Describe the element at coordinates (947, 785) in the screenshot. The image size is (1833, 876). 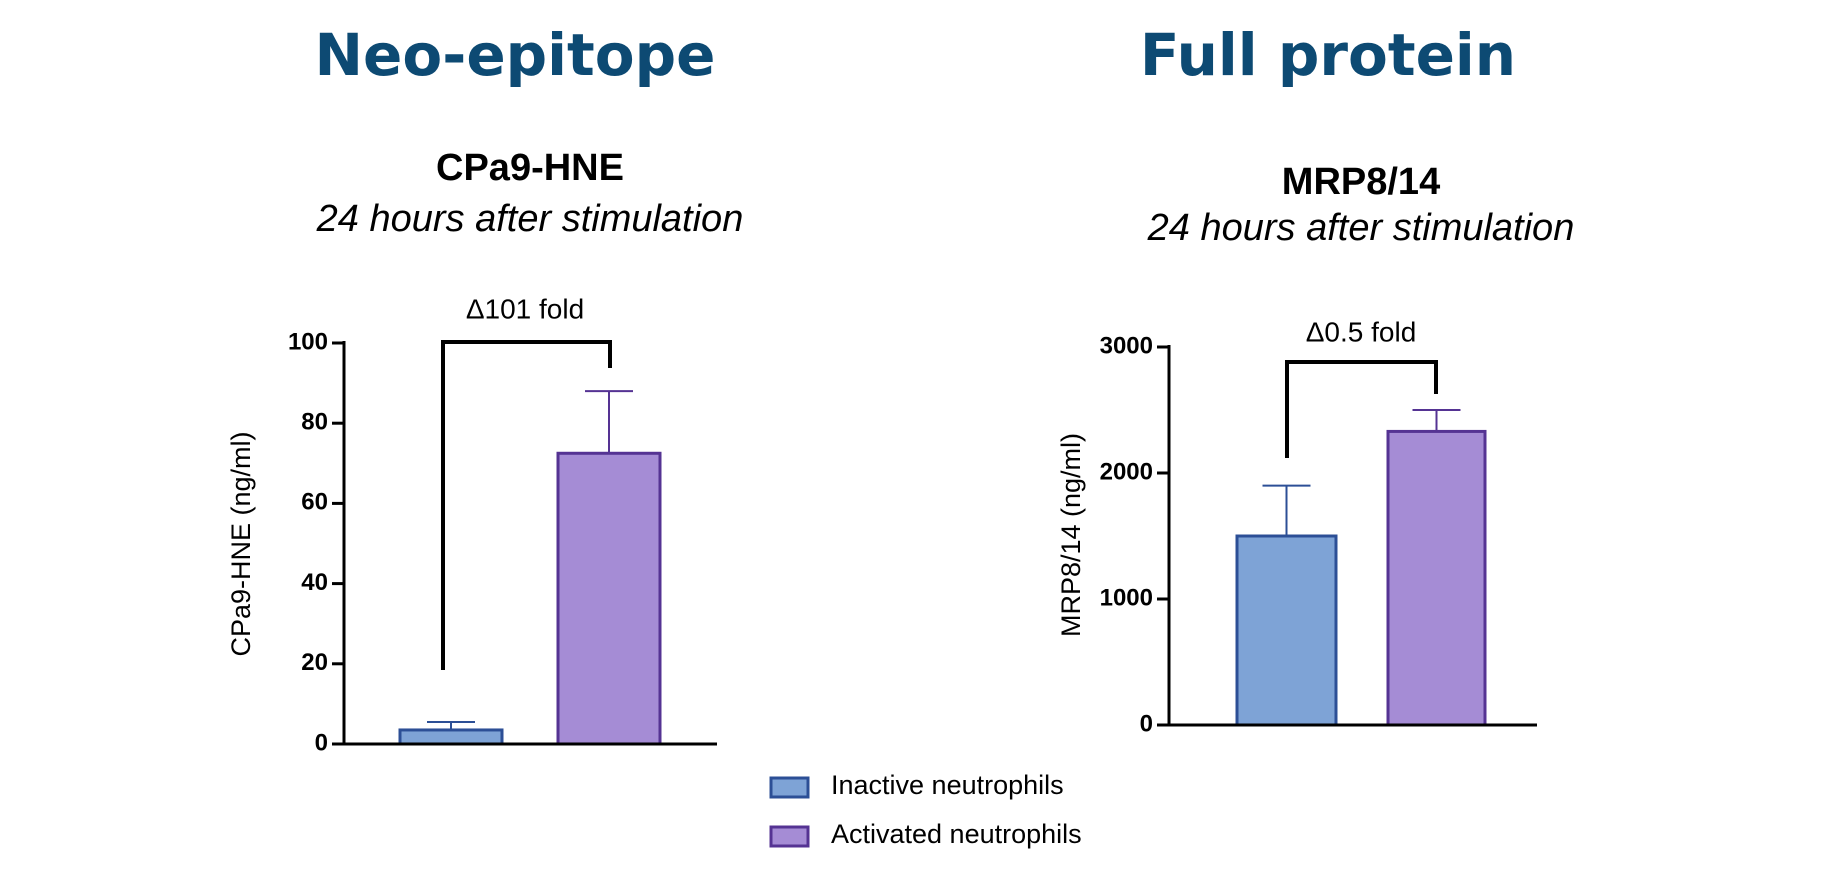
I see `legend-label: Inactive neutrophils` at that location.